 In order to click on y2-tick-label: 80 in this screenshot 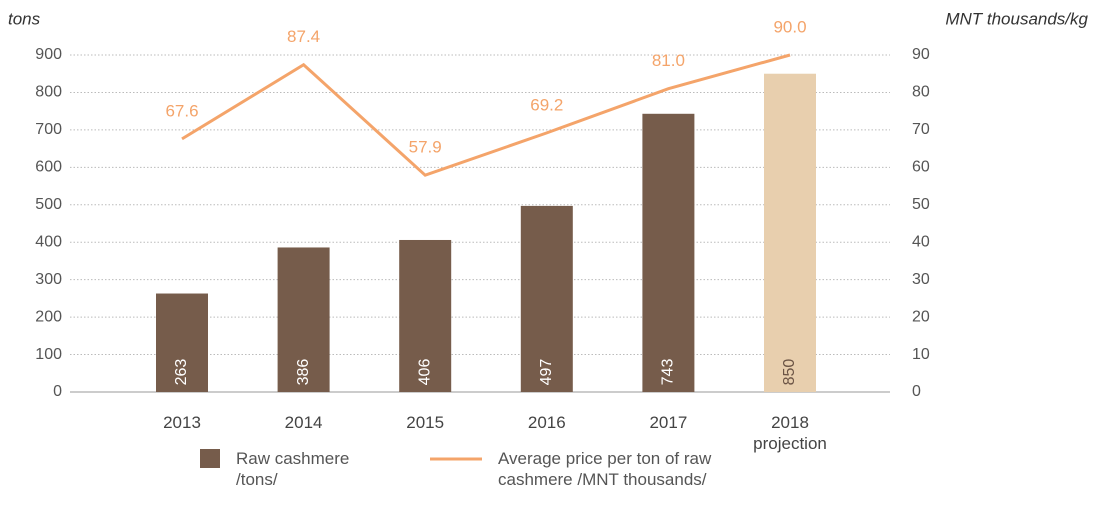, I will do `click(921, 92)`.